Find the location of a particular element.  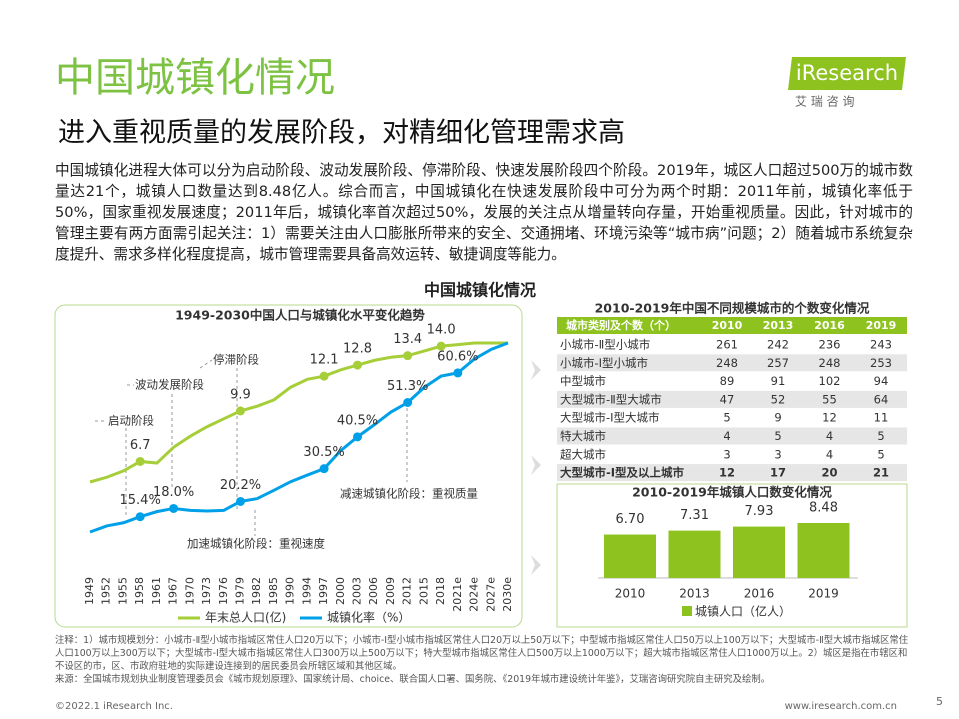

annotation: 停滞阶段 is located at coordinates (236, 360).